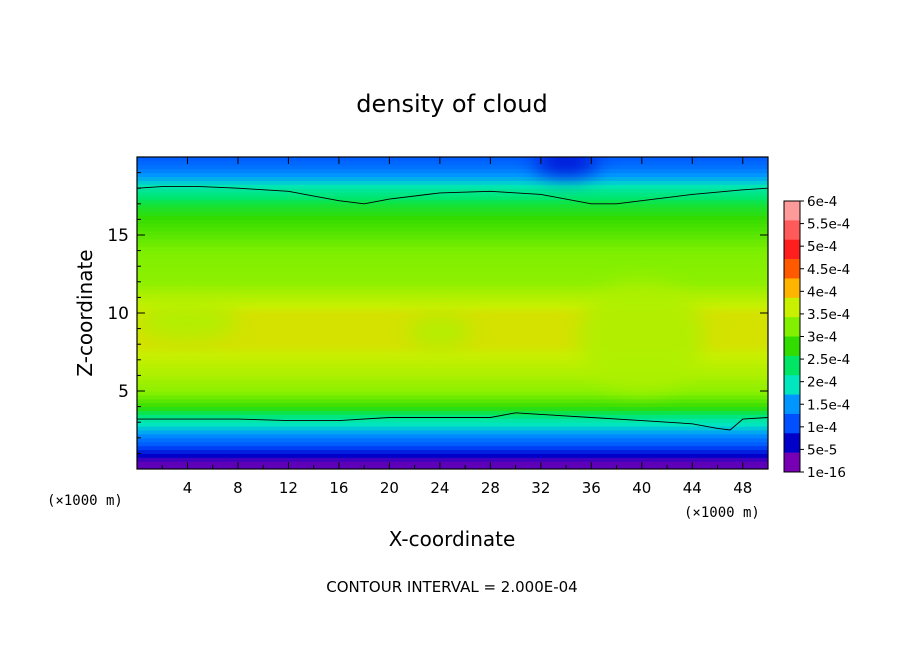 This screenshot has height=659, width=904. I want to click on x-tick-label: 16, so click(338, 488).